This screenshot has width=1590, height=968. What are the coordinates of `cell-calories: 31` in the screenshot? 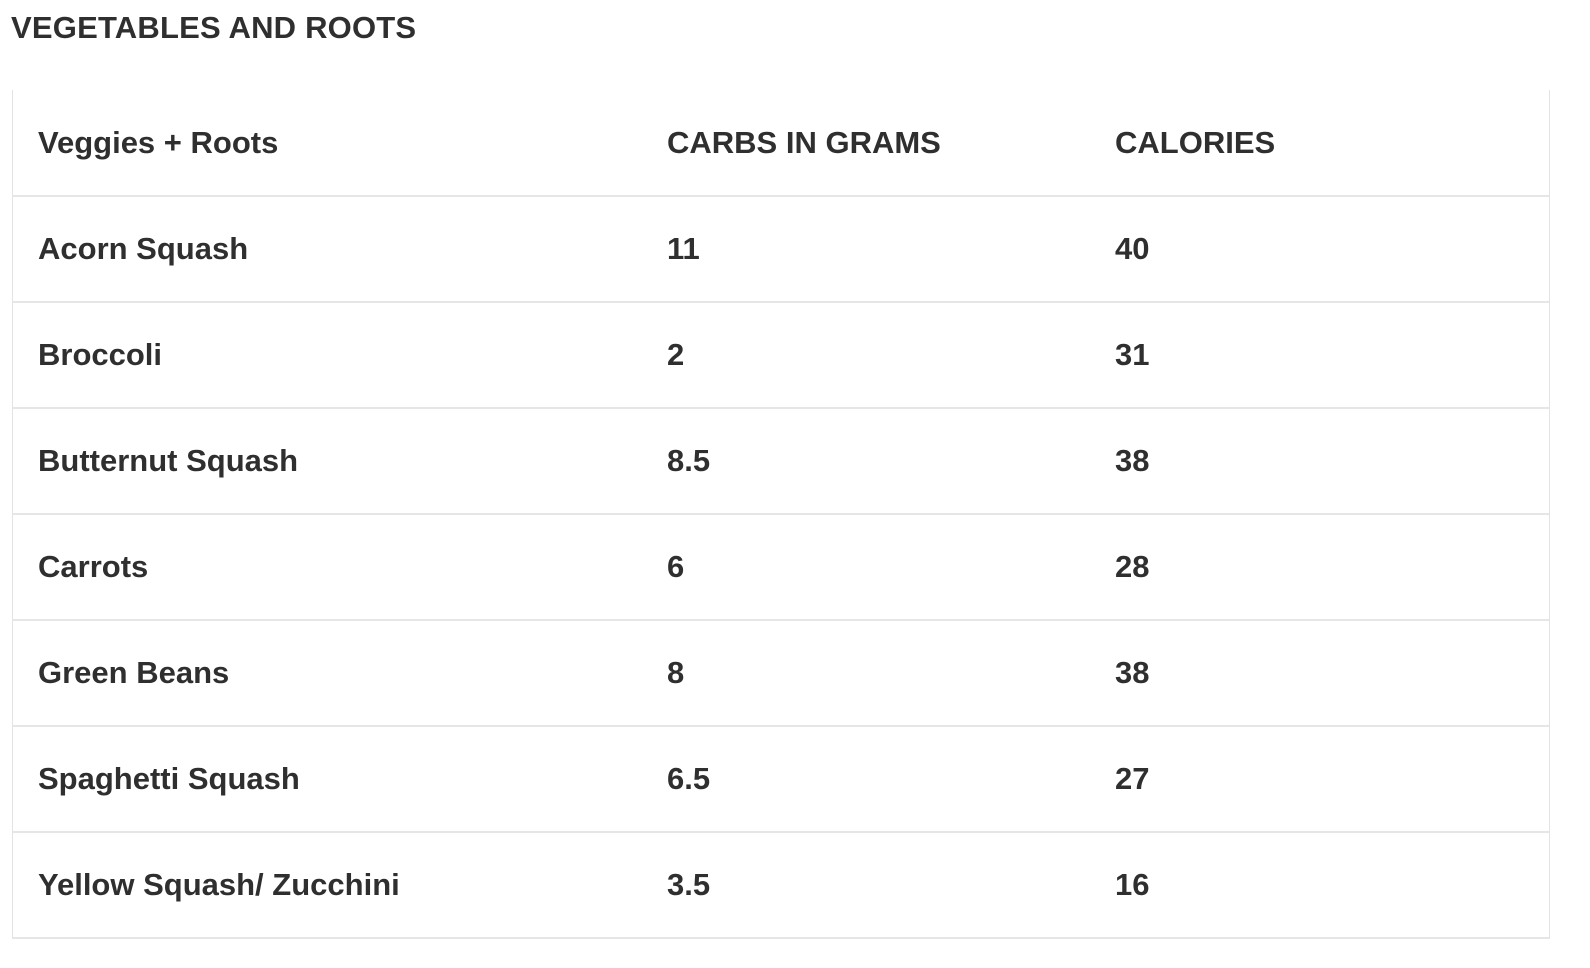 It's located at (1319, 355).